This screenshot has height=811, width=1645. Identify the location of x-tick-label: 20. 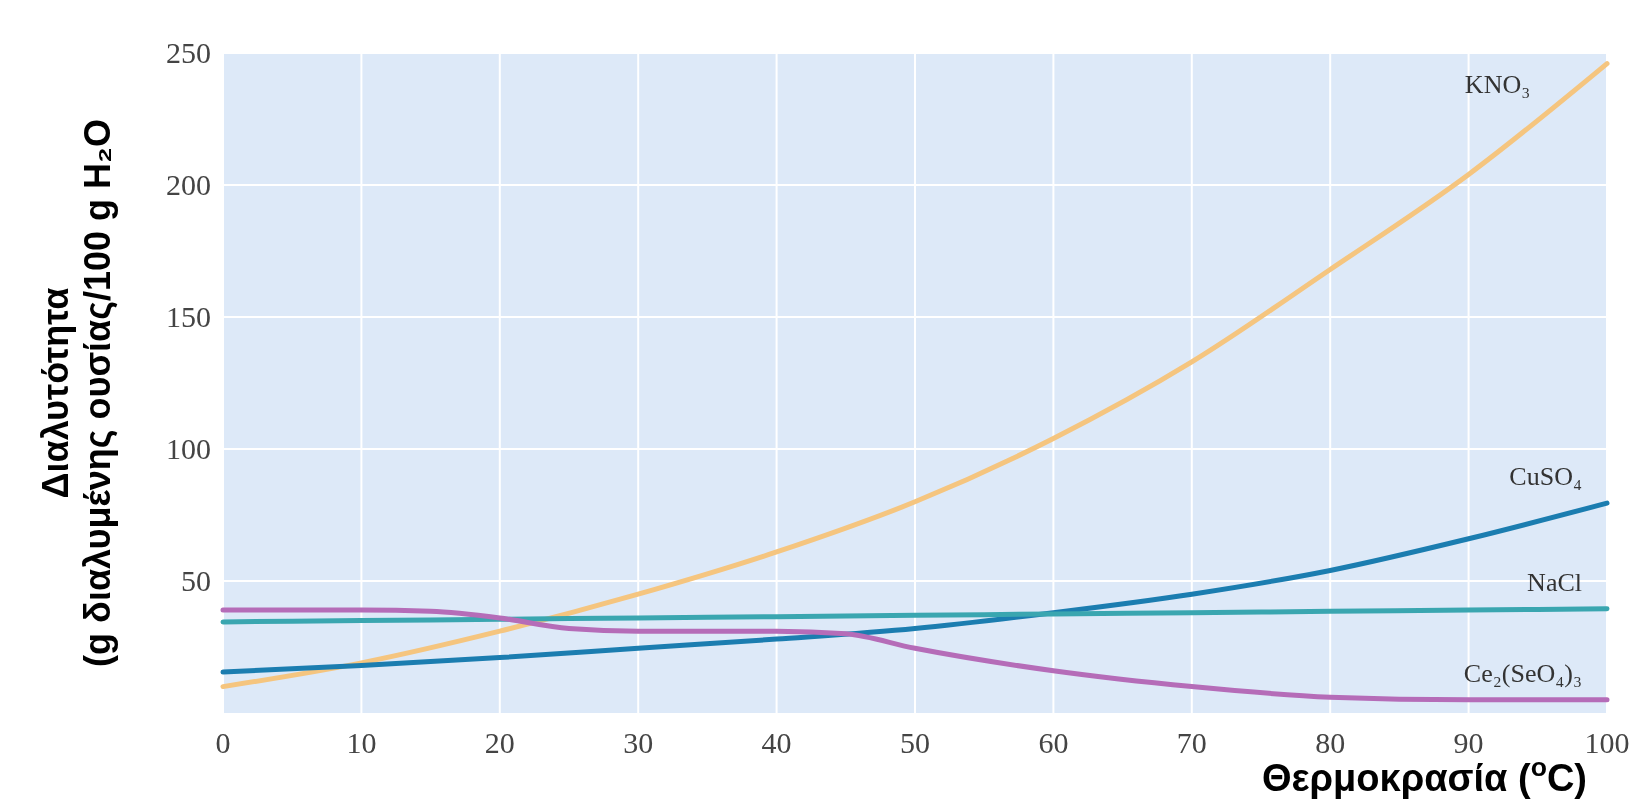
(499, 742).